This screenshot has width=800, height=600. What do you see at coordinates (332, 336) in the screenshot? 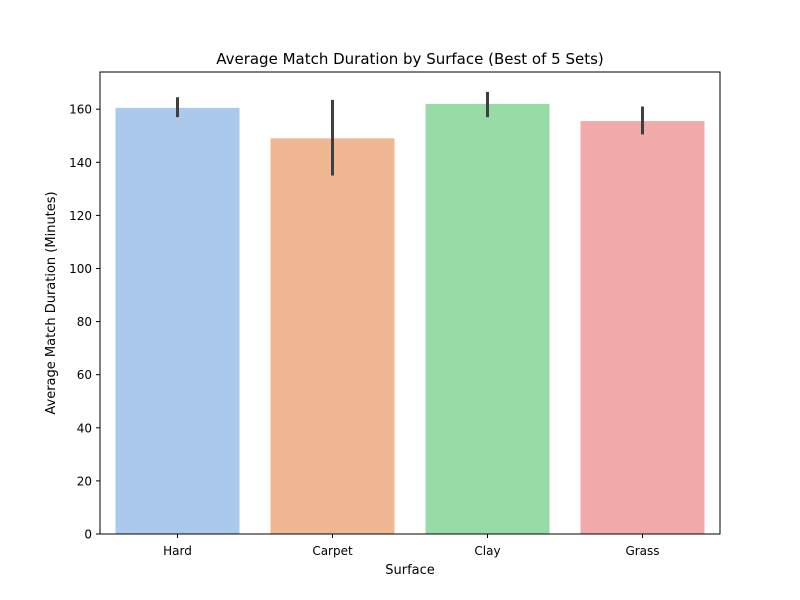
I see `bar-carpet` at bounding box center [332, 336].